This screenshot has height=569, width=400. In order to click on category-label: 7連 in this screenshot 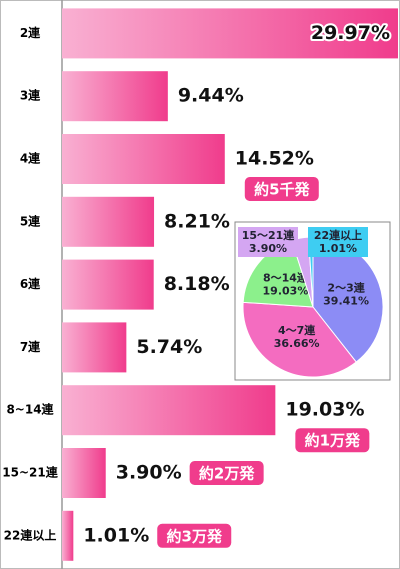, I will do `click(30, 346)`.